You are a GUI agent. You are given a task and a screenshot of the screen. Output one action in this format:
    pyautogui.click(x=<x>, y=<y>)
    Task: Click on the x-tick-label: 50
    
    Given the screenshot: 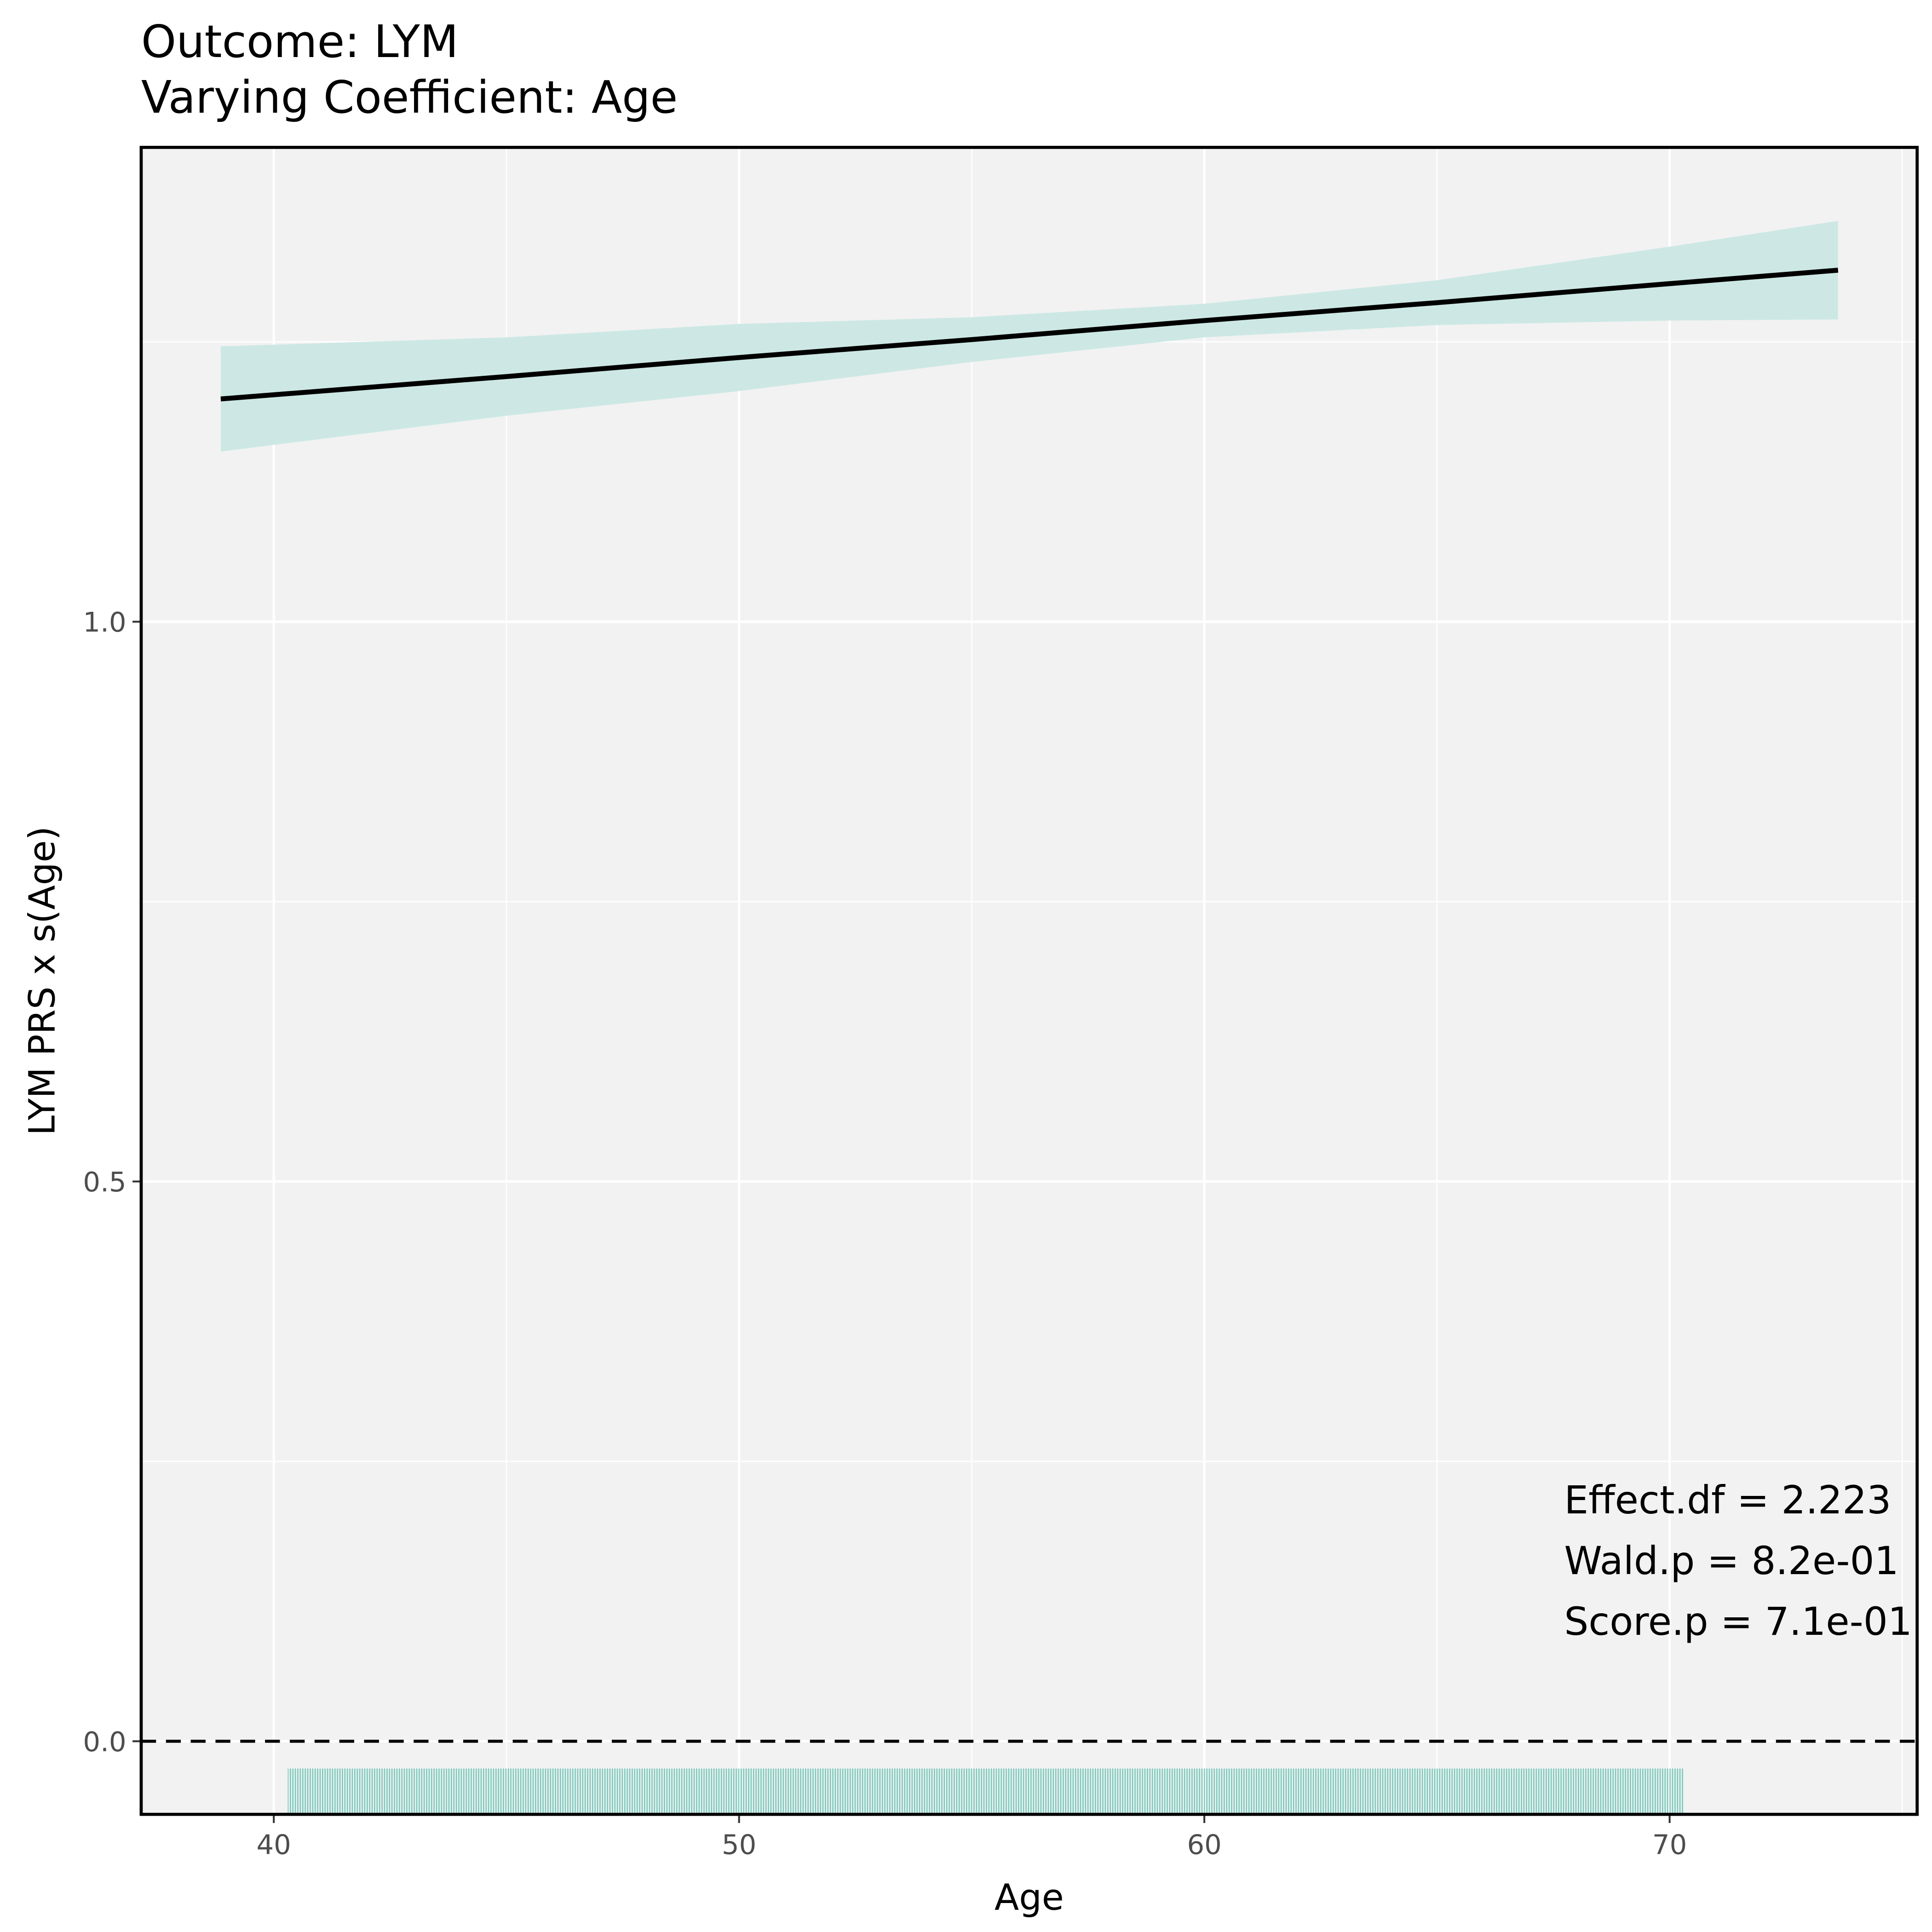 What is the action you would take?
    pyautogui.click(x=739, y=1844)
    